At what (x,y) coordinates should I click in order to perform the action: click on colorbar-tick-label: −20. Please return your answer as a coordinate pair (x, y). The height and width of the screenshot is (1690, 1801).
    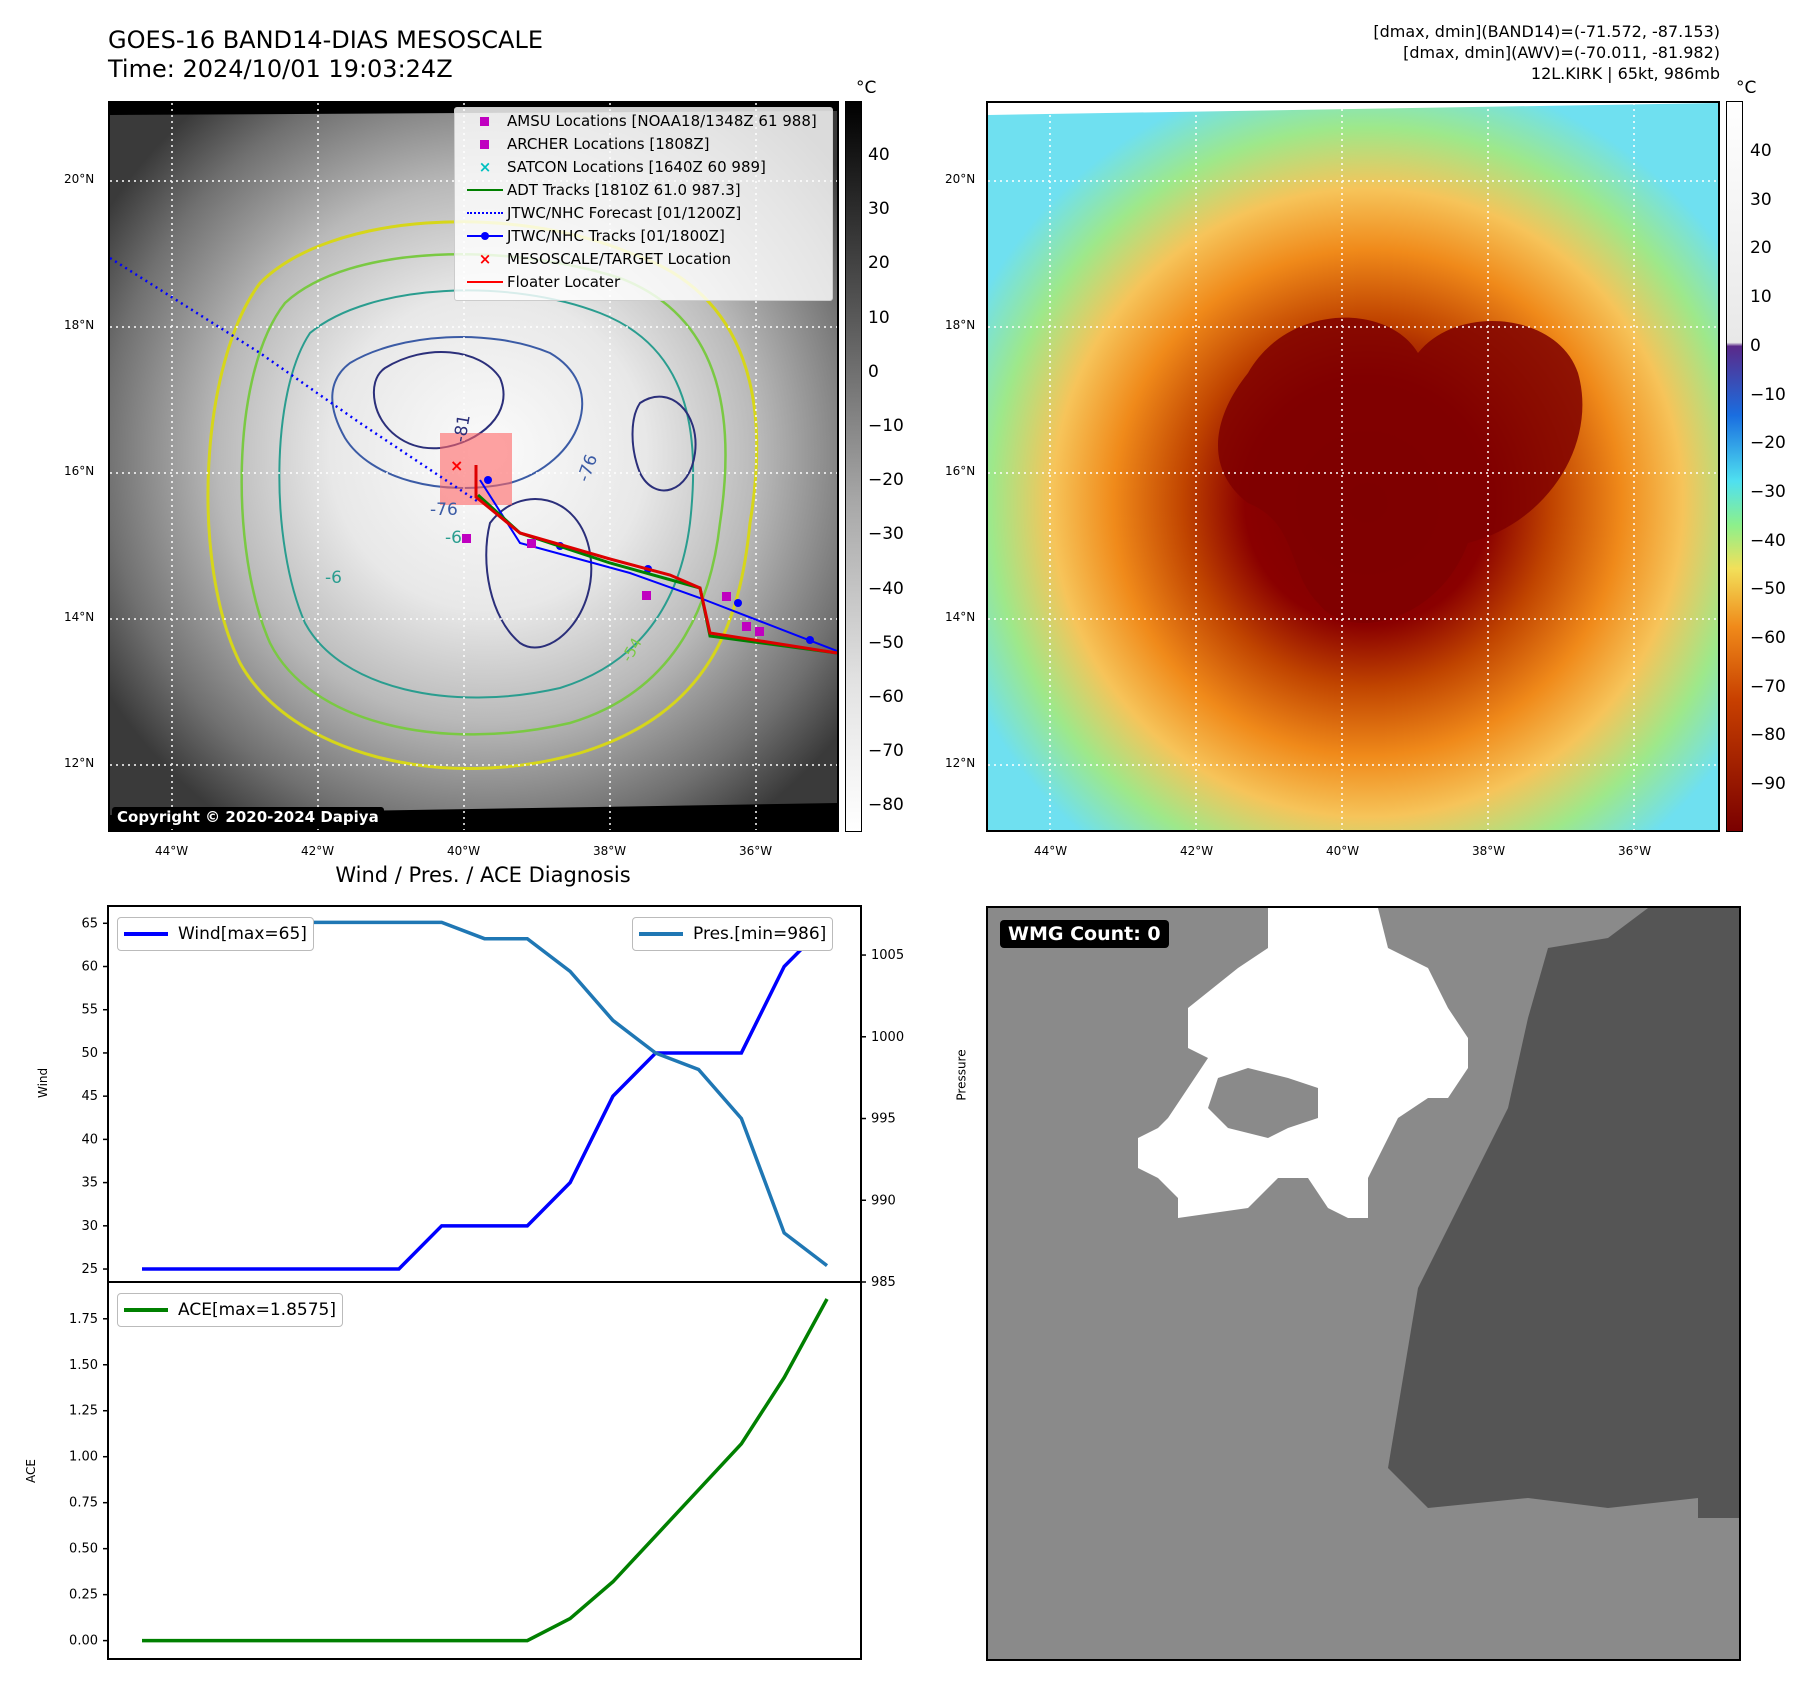
    Looking at the image, I should click on (1768, 443).